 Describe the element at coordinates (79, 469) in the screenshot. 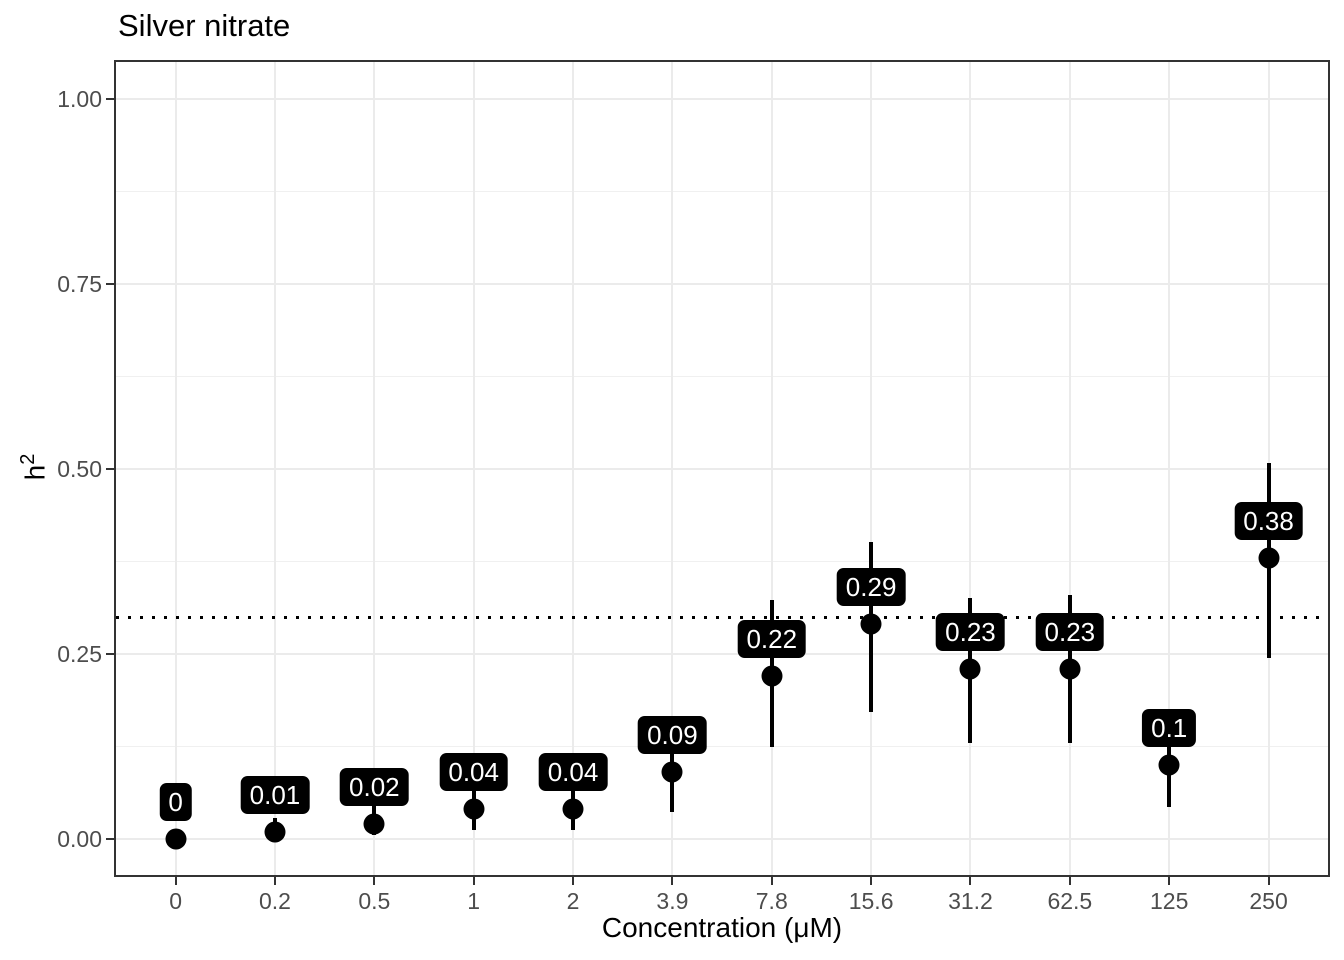

I see `y-tick-label: 0.50` at that location.